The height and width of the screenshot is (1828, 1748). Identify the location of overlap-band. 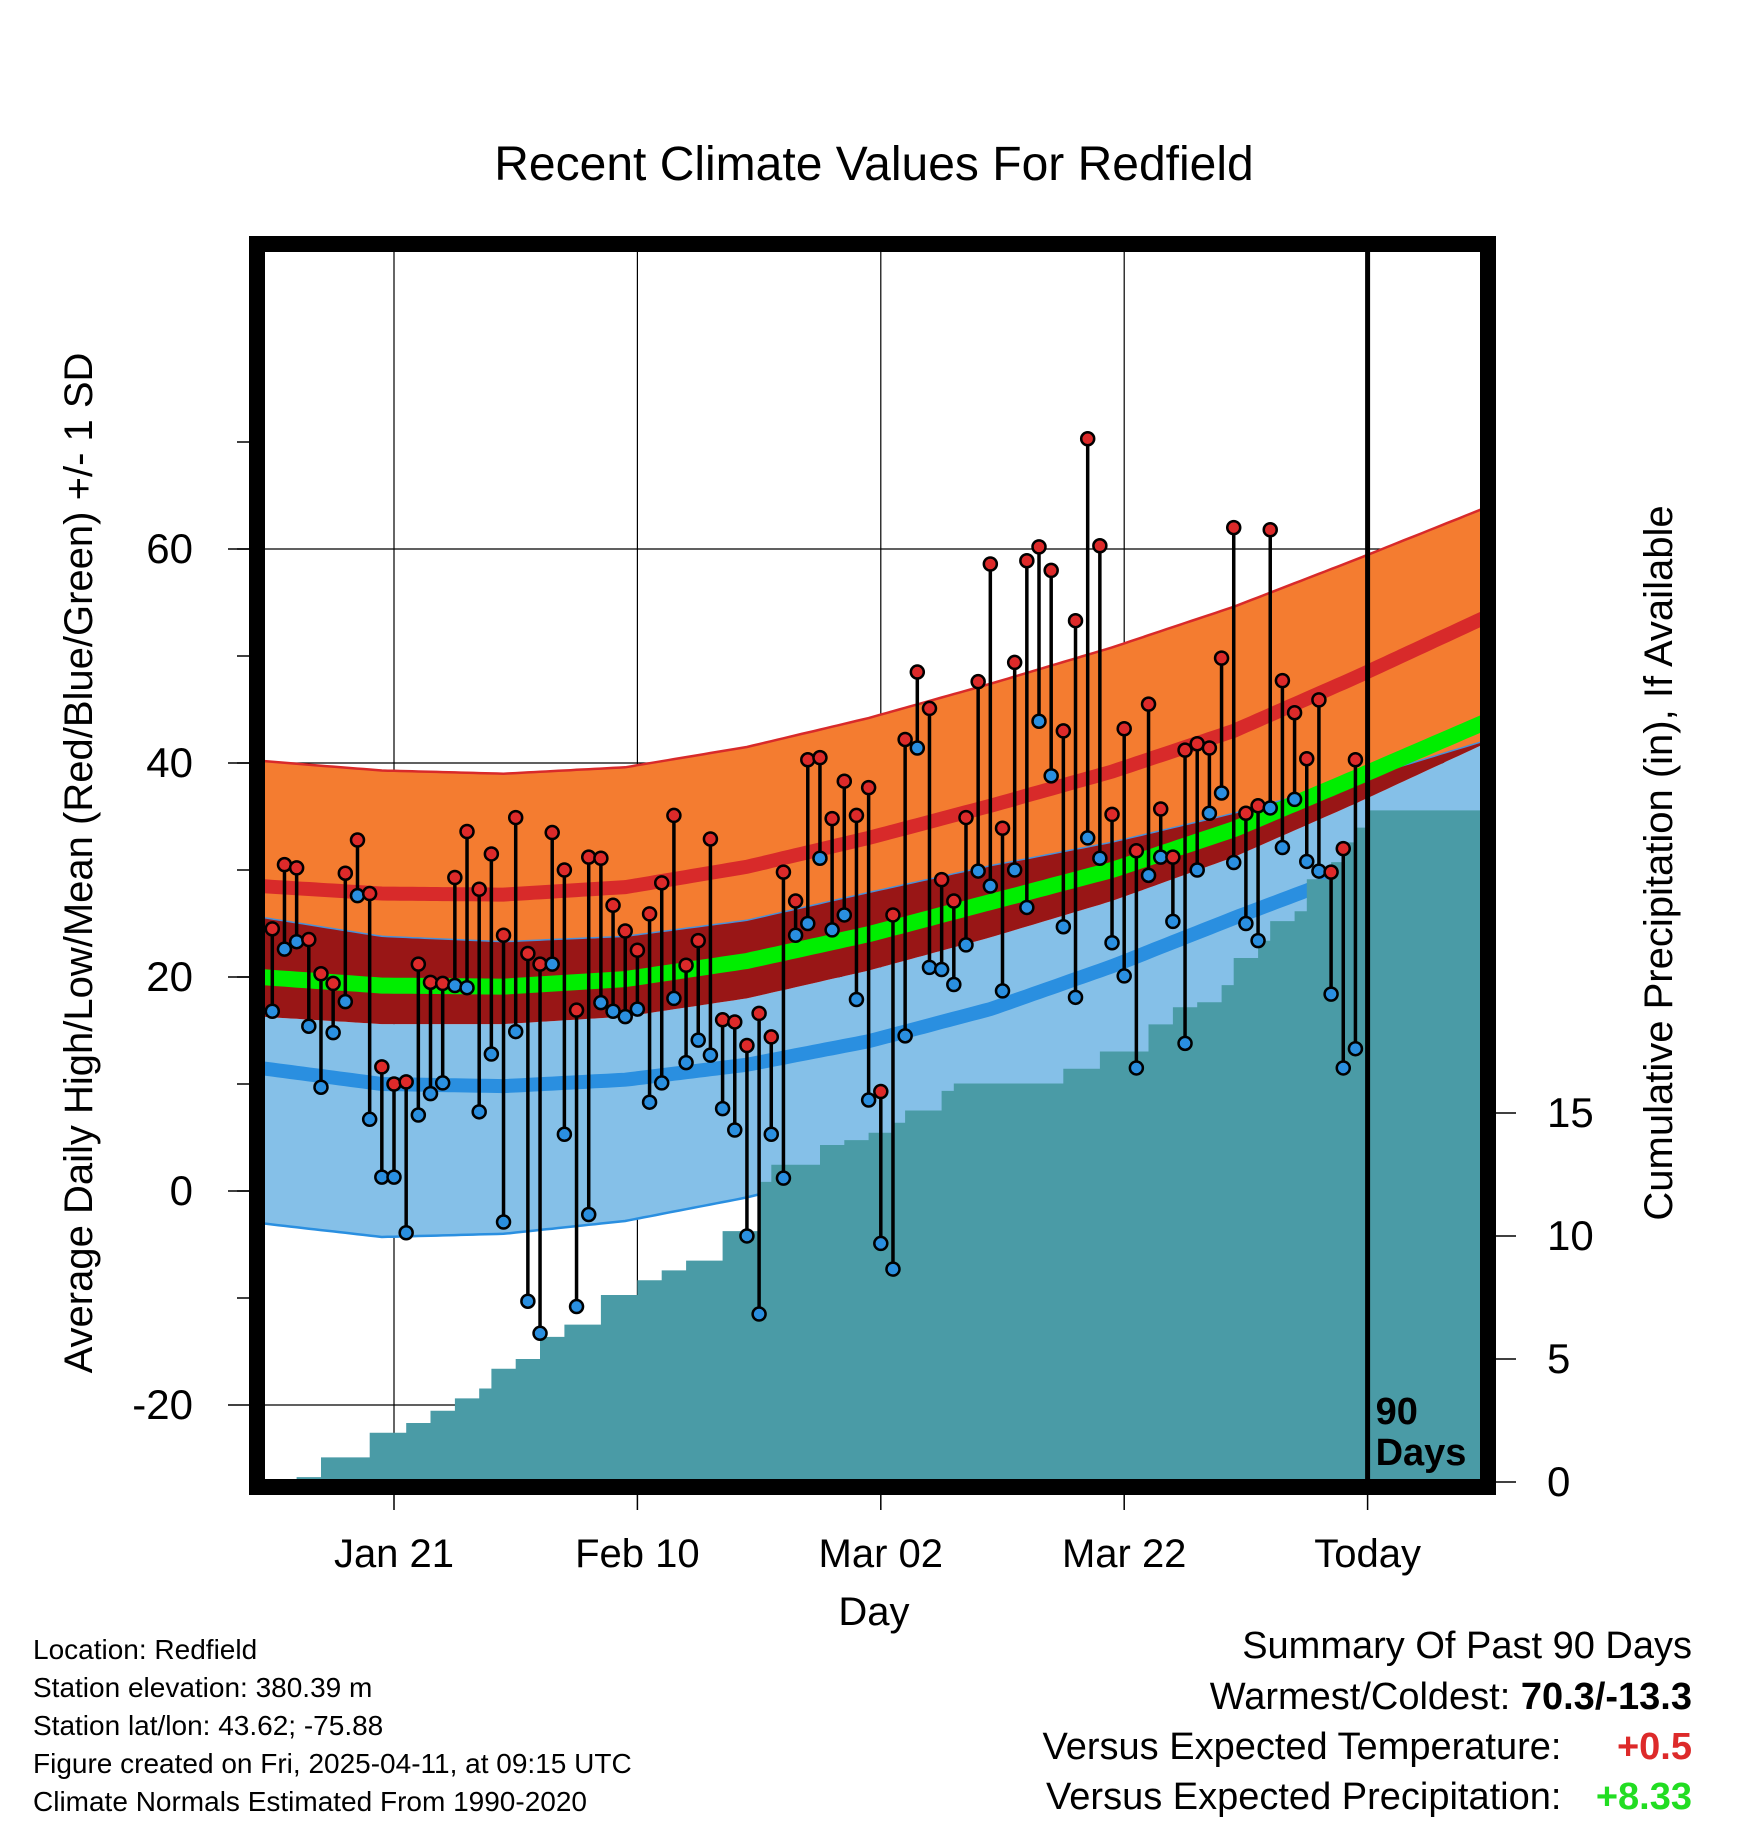
(872, 883).